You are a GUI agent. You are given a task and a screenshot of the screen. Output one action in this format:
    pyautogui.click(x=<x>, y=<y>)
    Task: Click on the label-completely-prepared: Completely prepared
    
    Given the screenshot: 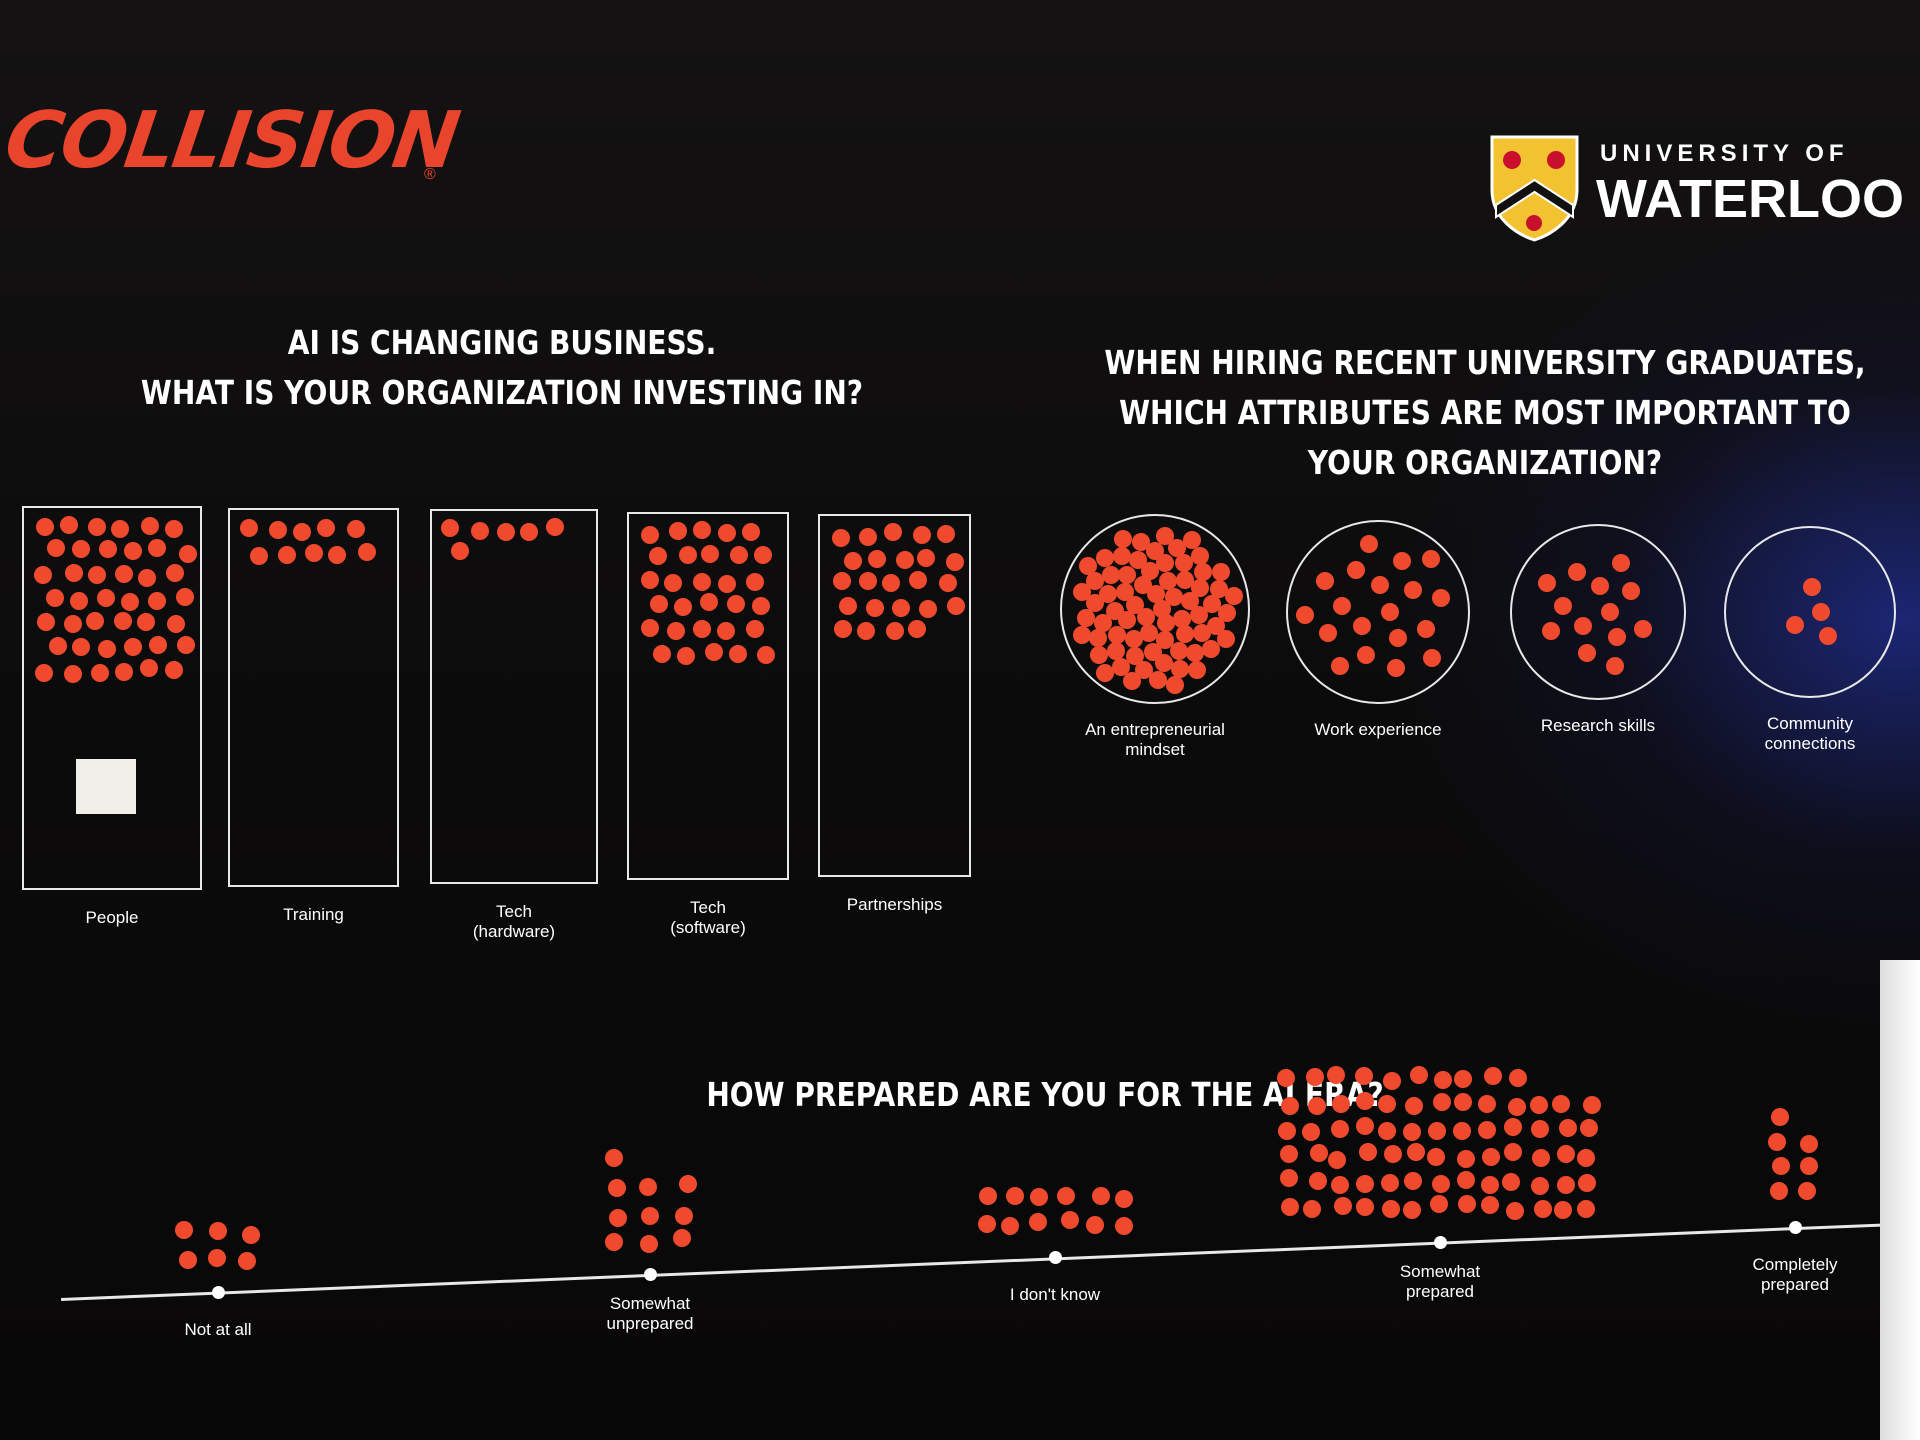 What is the action you would take?
    pyautogui.click(x=1795, y=1275)
    